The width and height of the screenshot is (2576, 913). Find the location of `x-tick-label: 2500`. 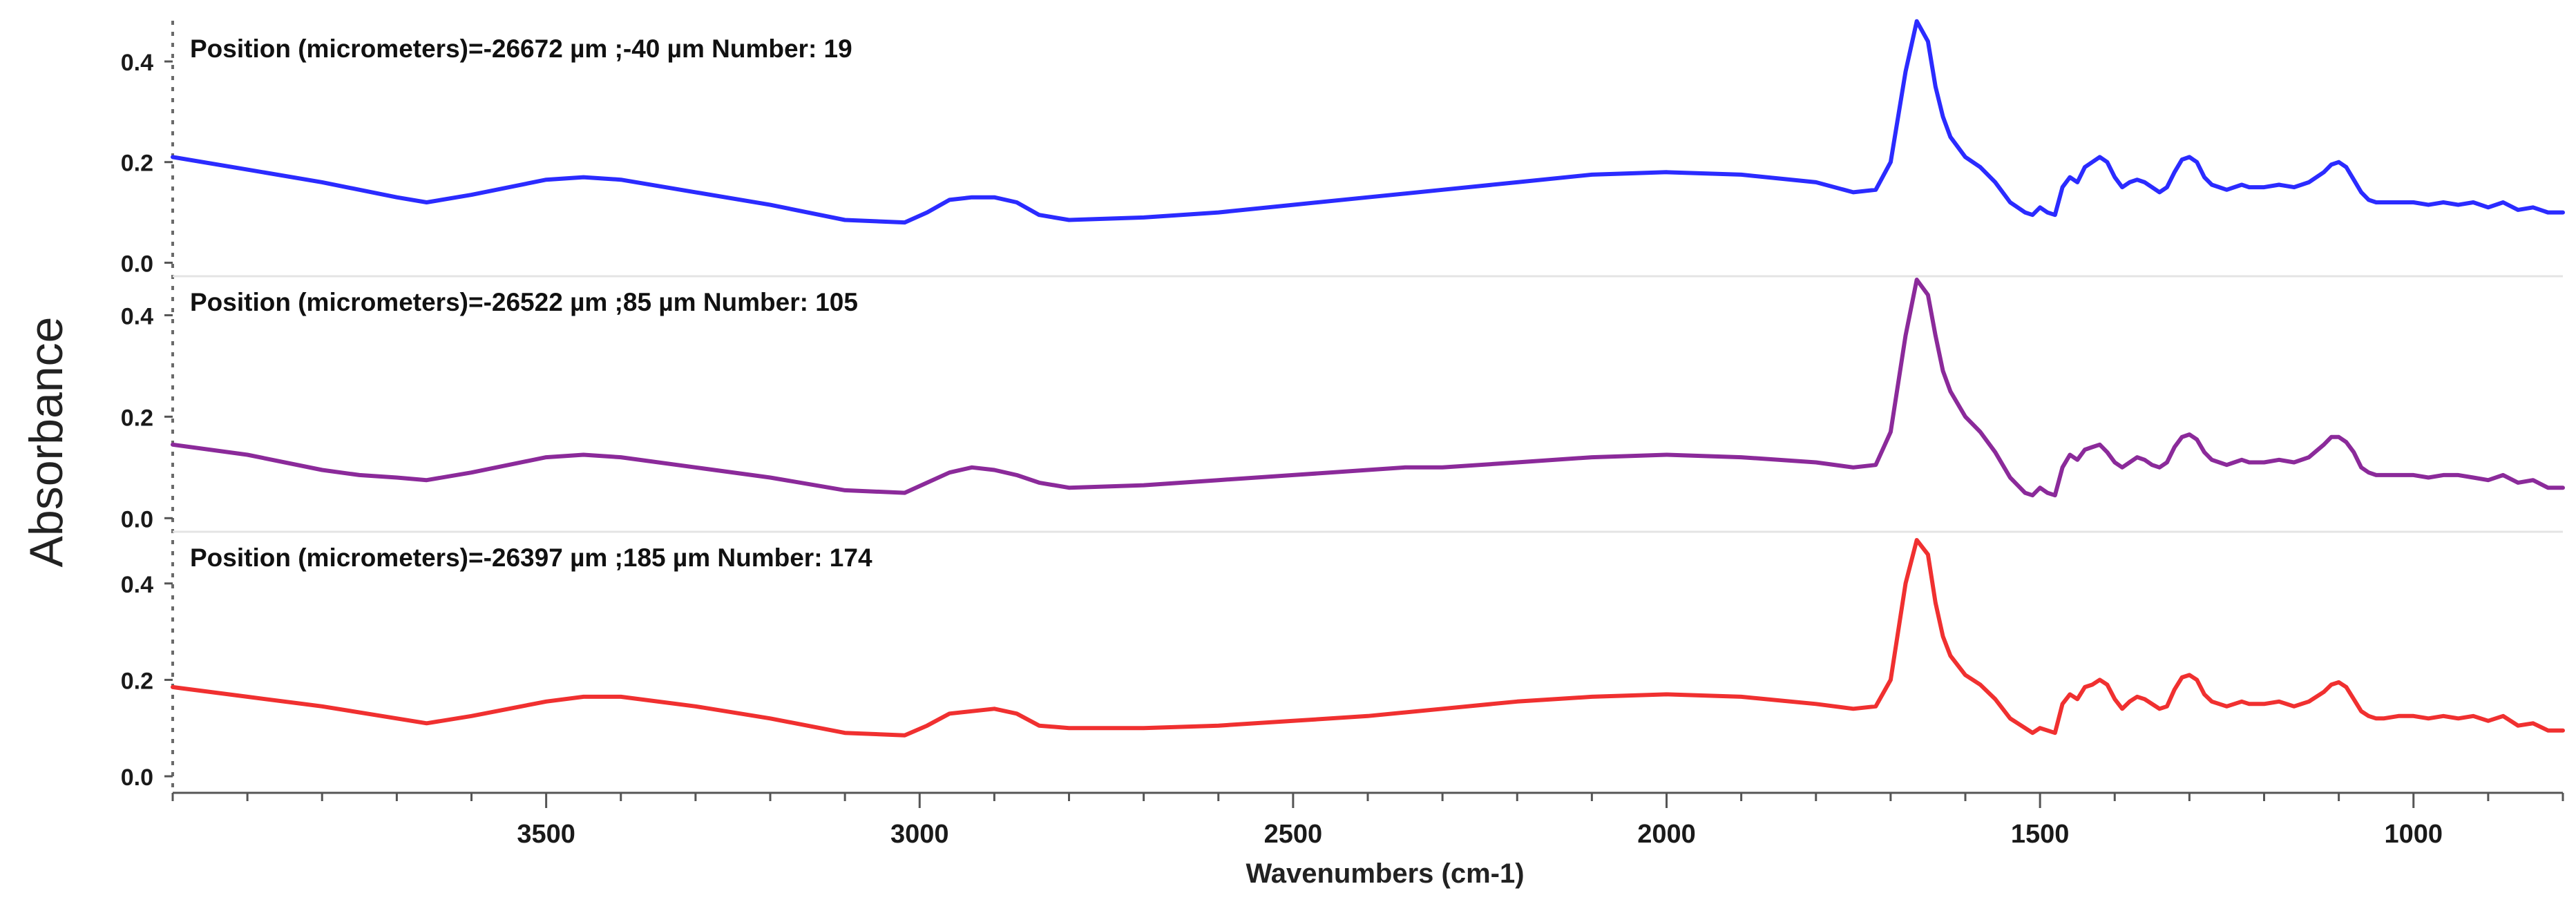

x-tick-label: 2500 is located at coordinates (1293, 834).